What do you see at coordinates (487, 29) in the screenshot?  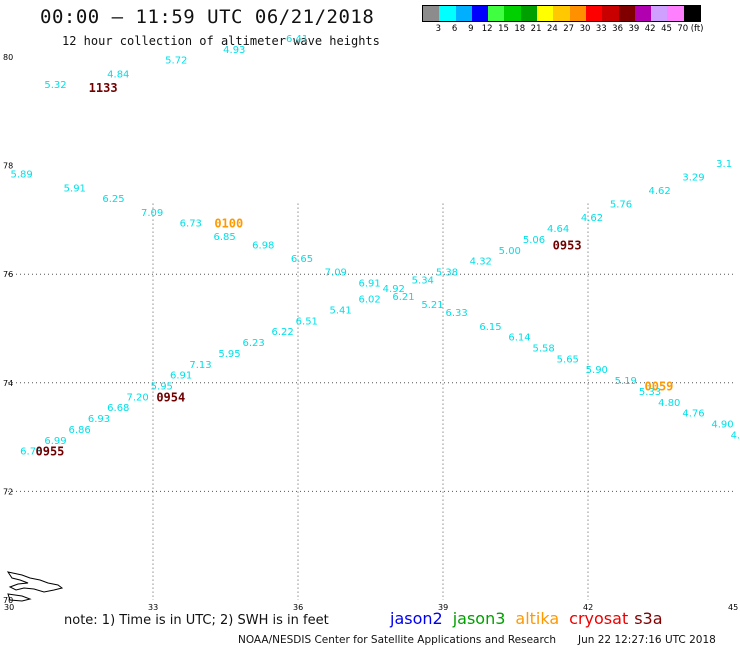 I see `color-scale-label: 12` at bounding box center [487, 29].